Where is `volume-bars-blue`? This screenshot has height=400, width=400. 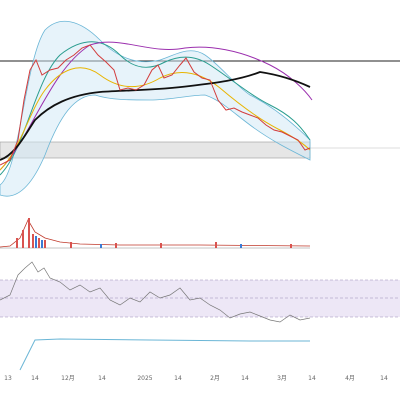
volume-bars-blue is located at coordinates (138, 242).